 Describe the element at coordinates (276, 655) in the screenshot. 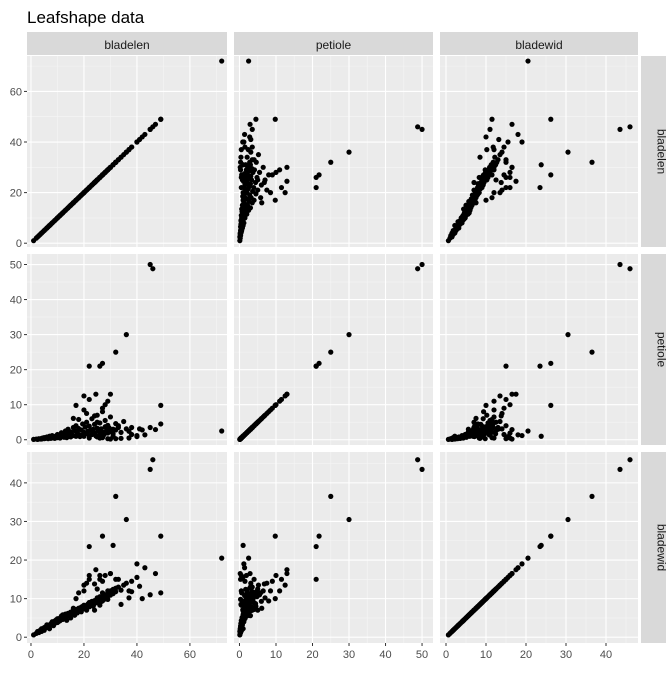

I see `x-tick-label: 10` at that location.